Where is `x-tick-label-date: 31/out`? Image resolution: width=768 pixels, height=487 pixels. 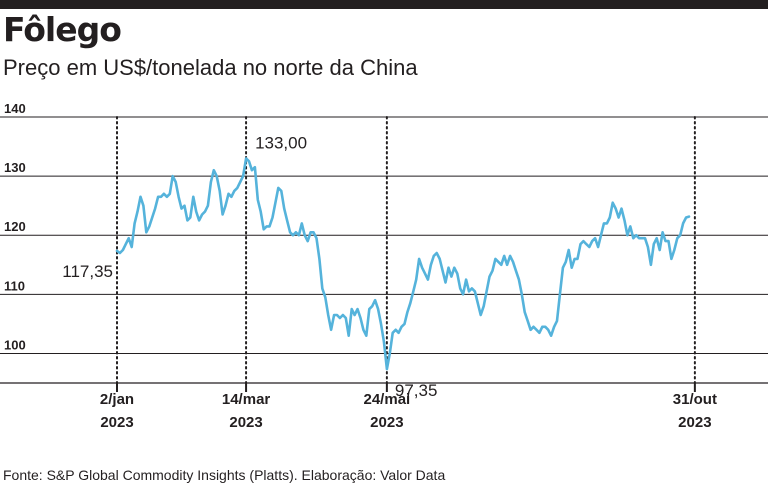
x-tick-label-date: 31/out is located at coordinates (695, 399).